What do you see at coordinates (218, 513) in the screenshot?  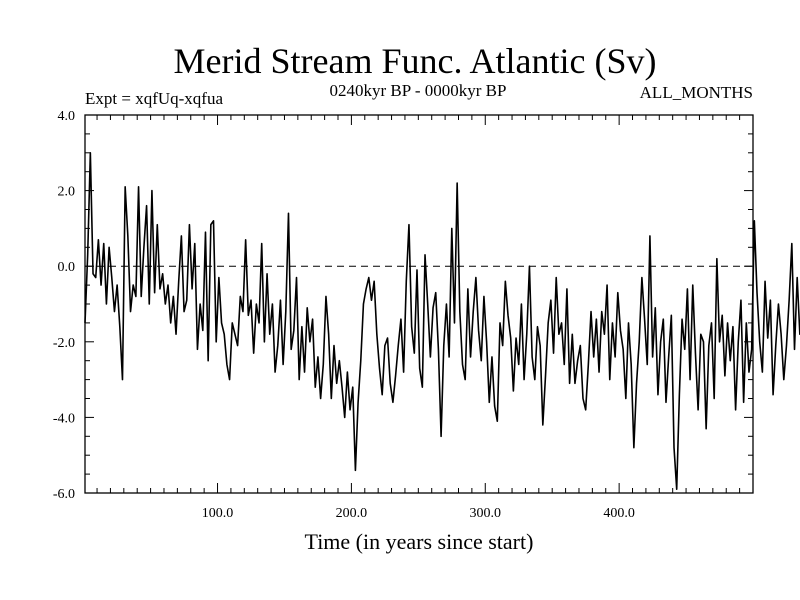 I see `x-tick-label: 100.0` at bounding box center [218, 513].